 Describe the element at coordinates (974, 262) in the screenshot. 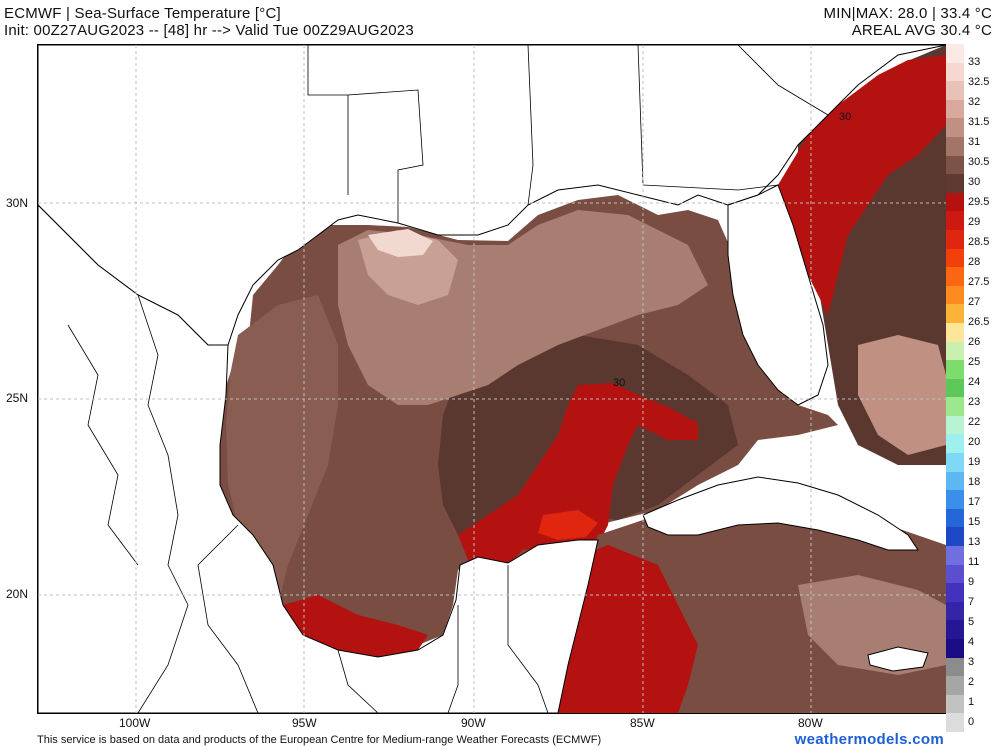

I see `color-bar-label: 28` at that location.